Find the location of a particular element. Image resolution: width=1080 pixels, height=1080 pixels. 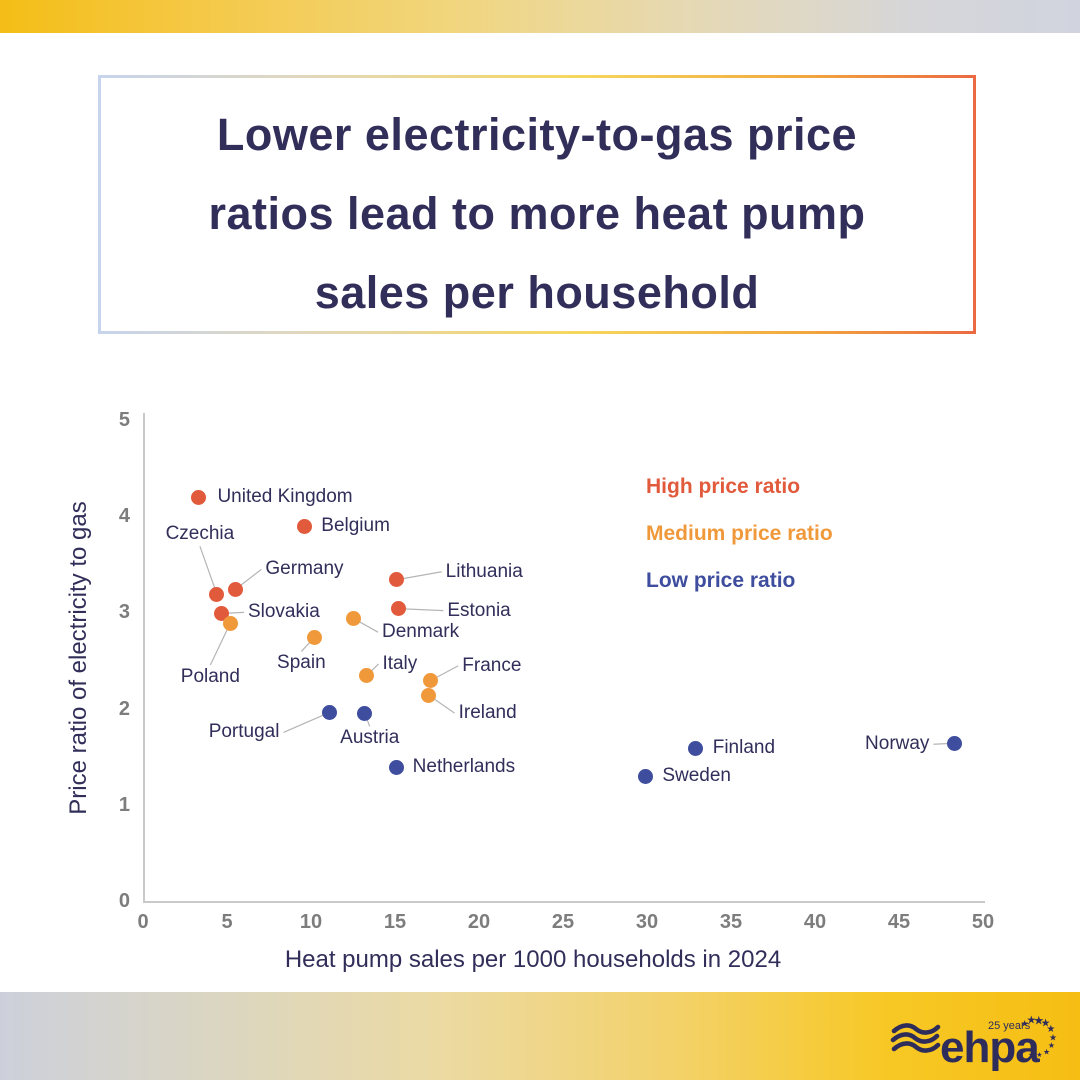

data-point-belgium is located at coordinates (304, 527).